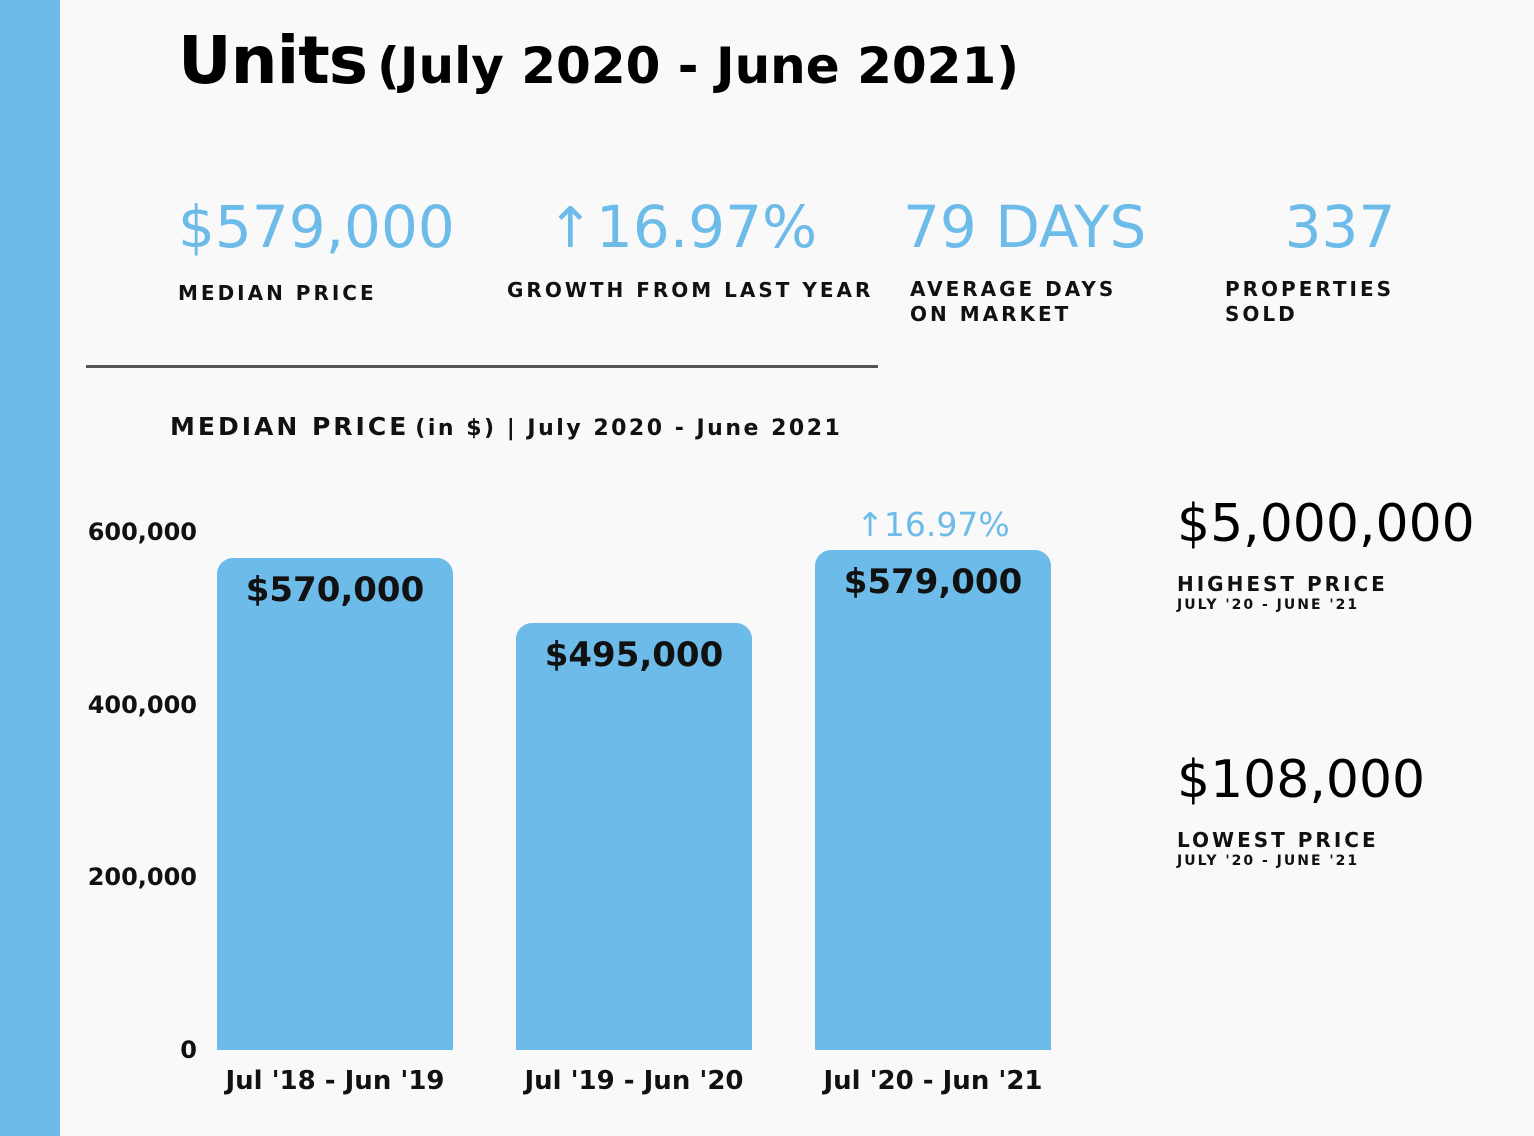 This screenshot has height=1136, width=1534. I want to click on stat-median-price-label: MEDIAN PRICE, so click(277, 293).